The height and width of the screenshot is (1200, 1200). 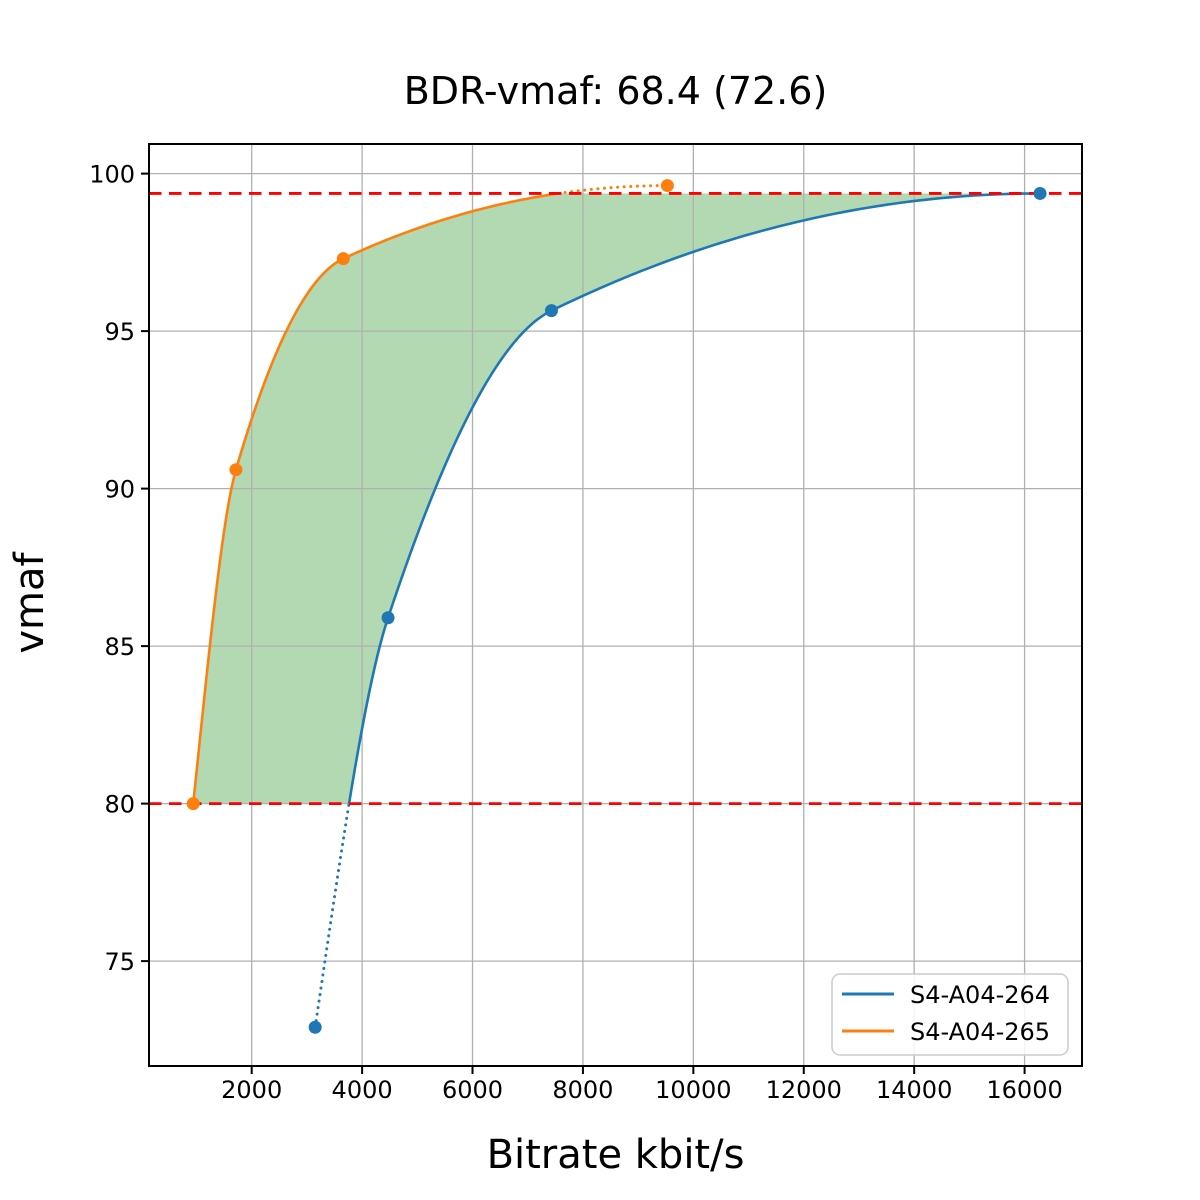 I want to click on x-axis-label: Bitrate kbit/s, so click(x=615, y=1155).